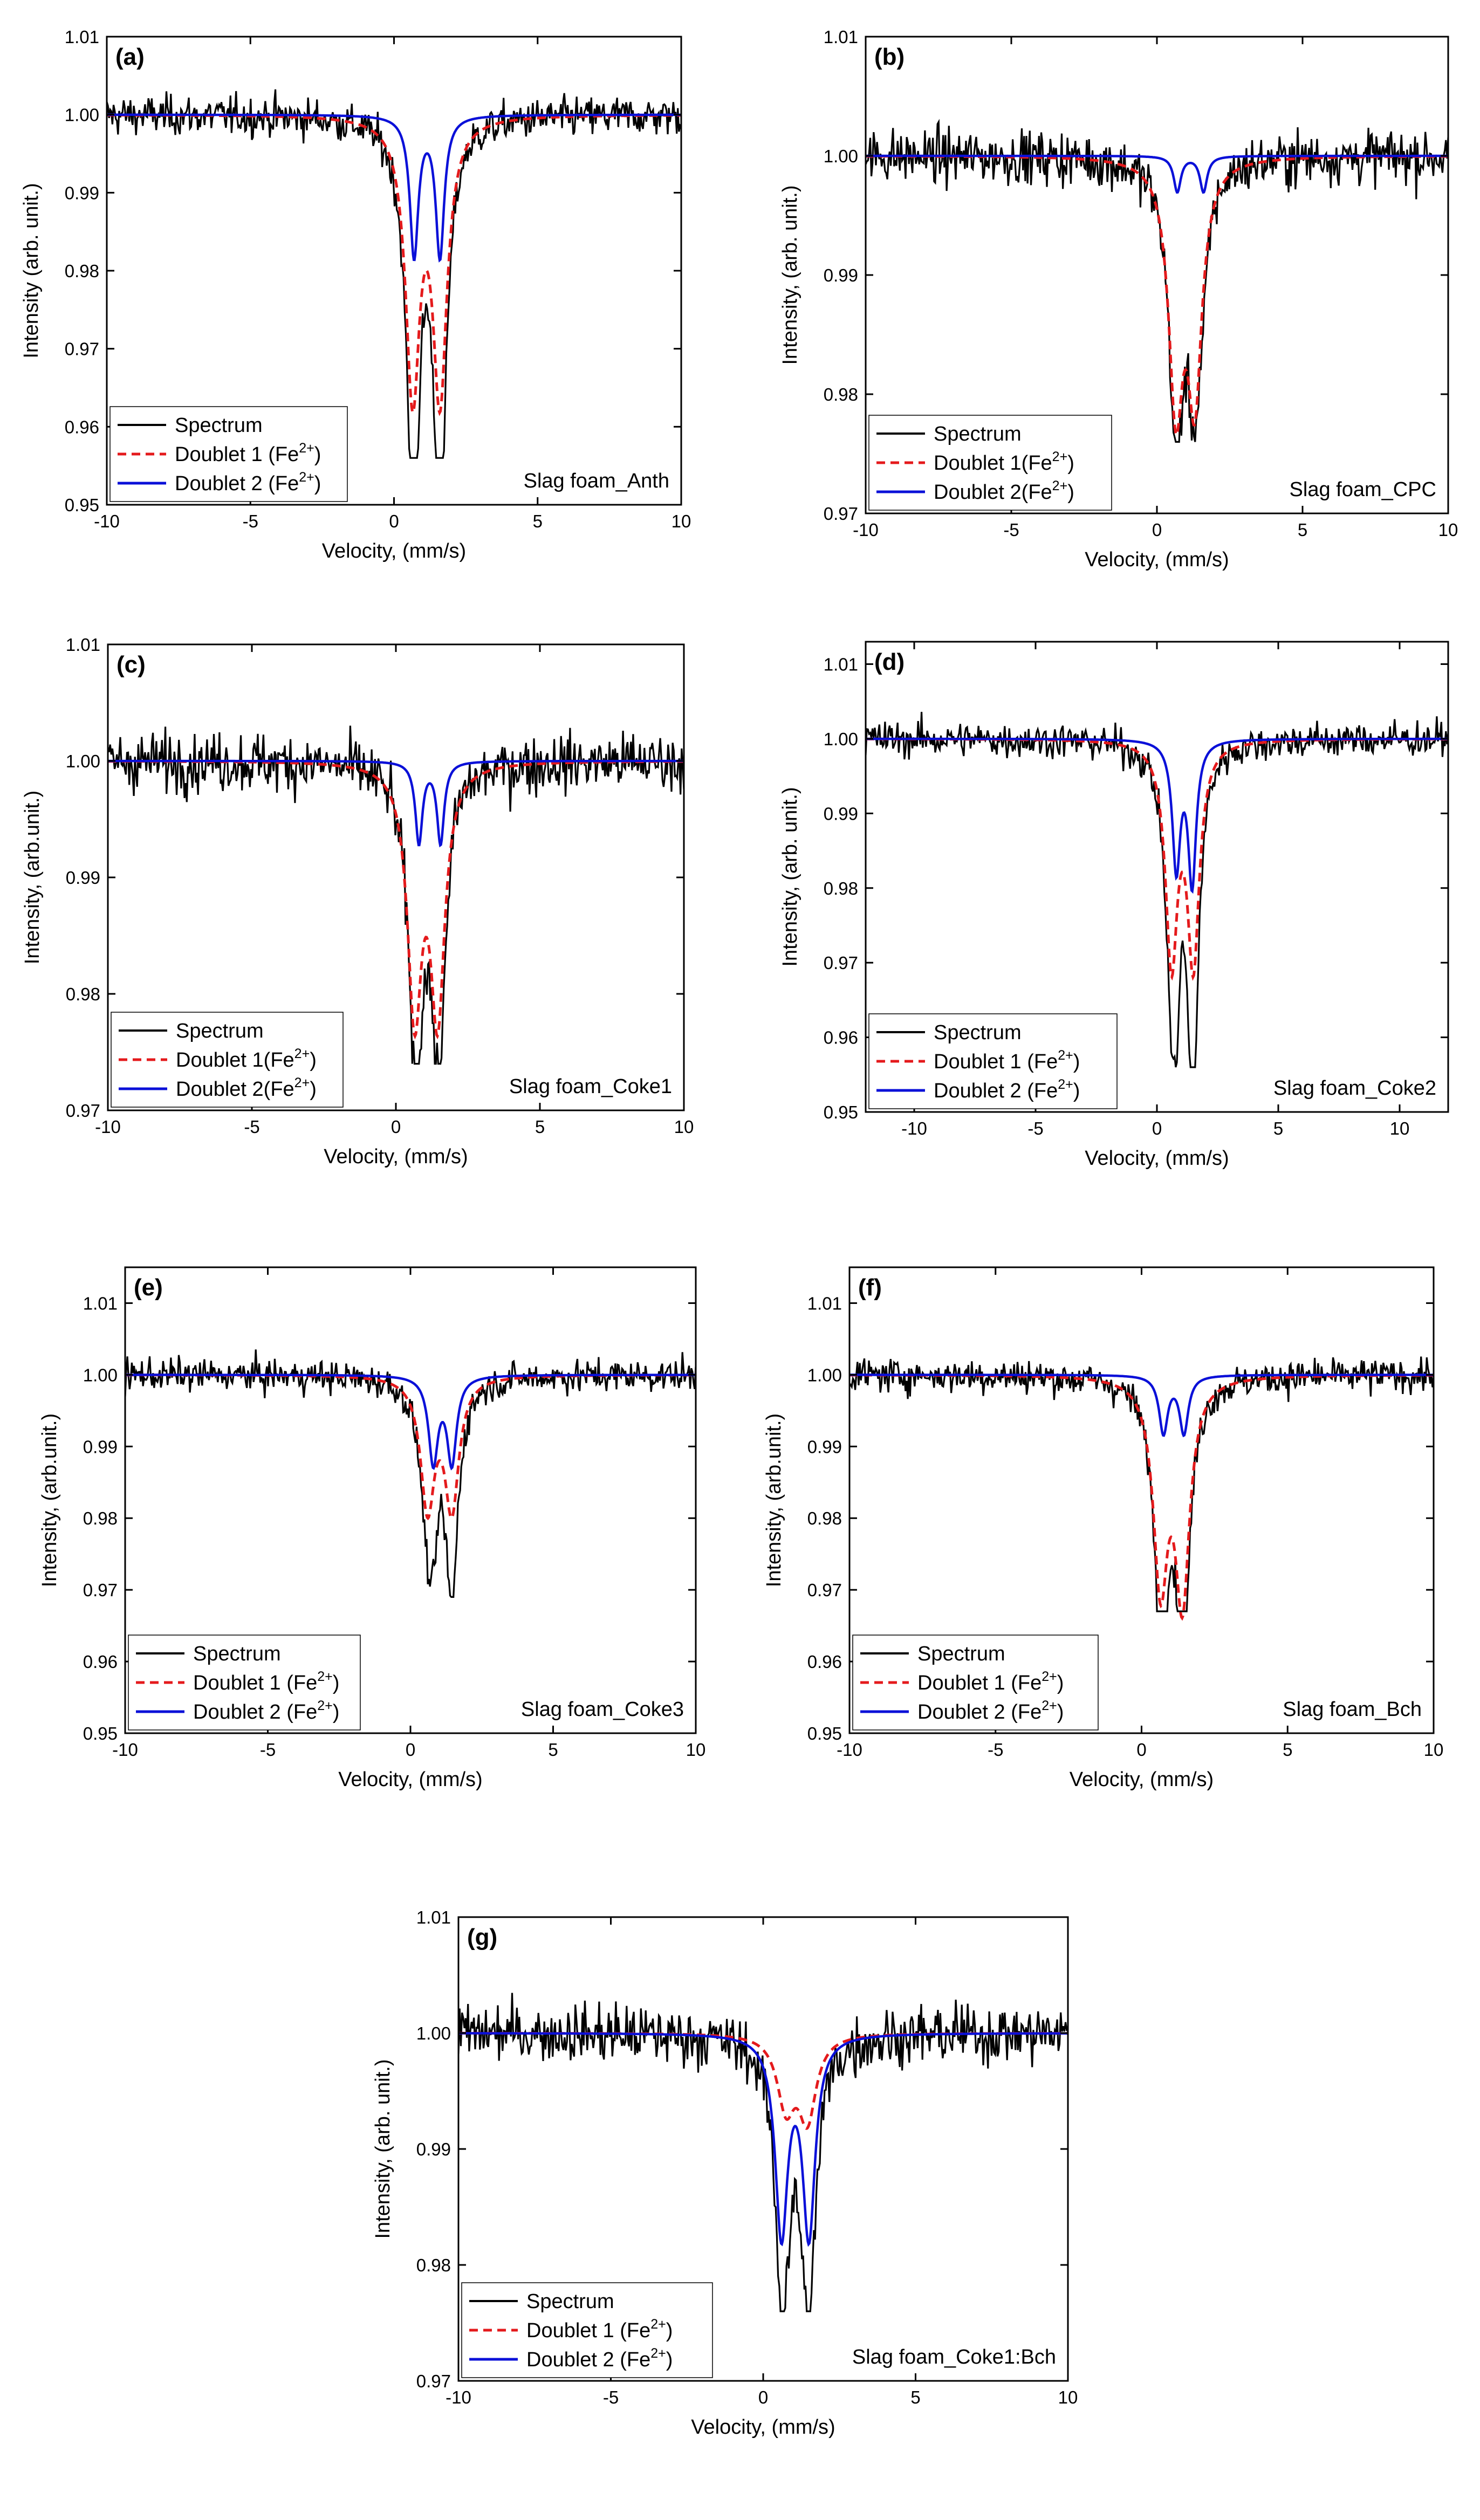 This screenshot has height=2520, width=1480. I want to click on sample-name: Slag foam_Coke2, so click(1354, 1088).